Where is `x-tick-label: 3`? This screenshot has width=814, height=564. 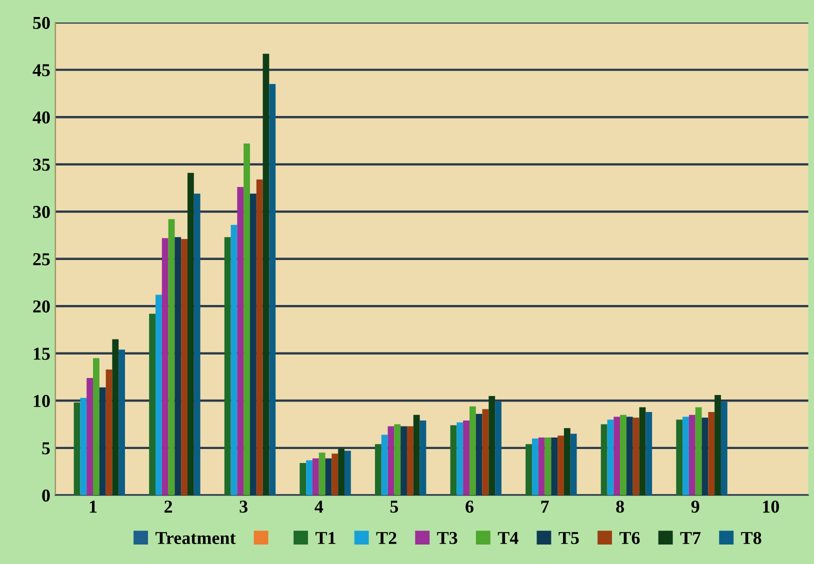
x-tick-label: 3 is located at coordinates (244, 506).